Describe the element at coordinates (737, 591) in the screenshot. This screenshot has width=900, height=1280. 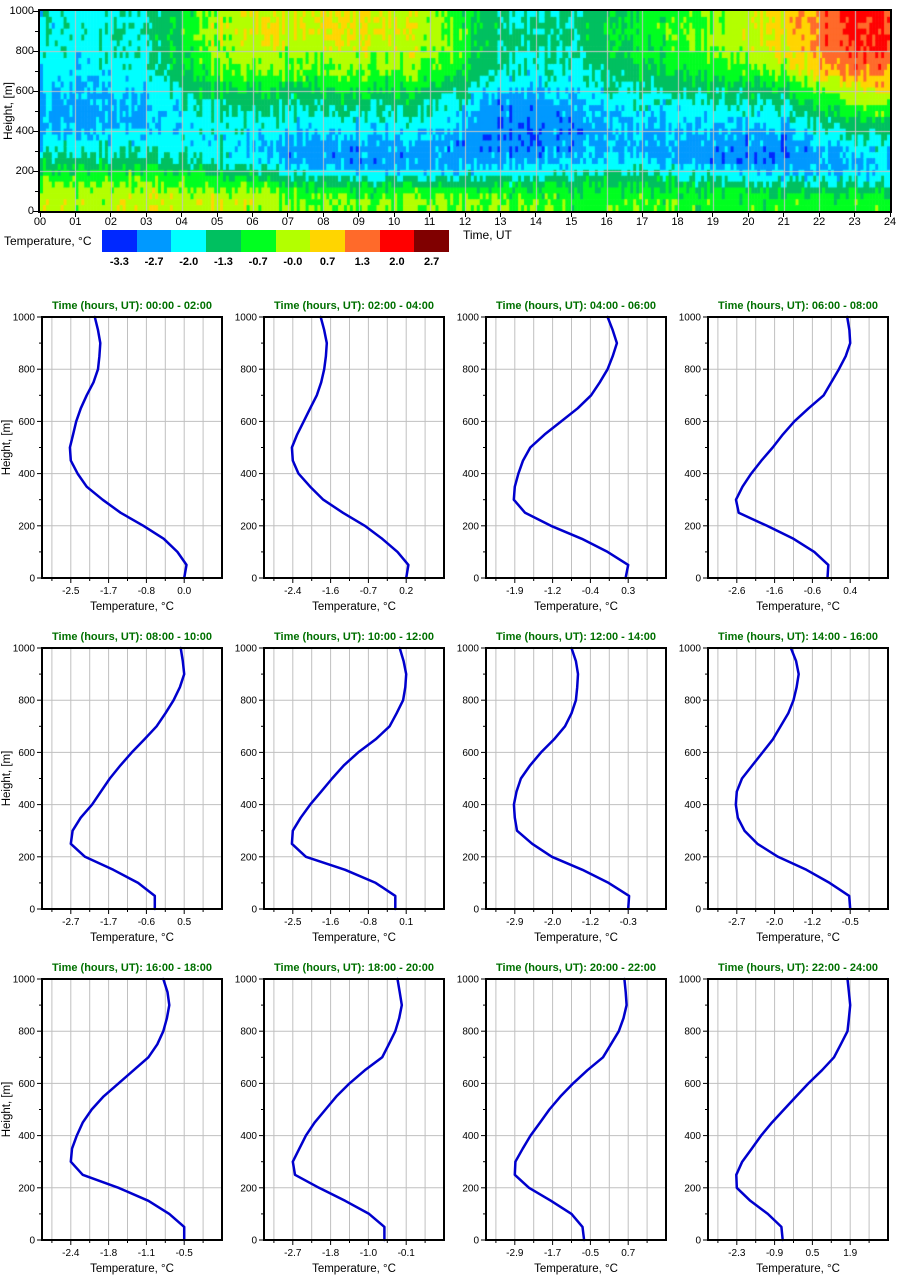
I see `x-tick-label: -2.6` at that location.